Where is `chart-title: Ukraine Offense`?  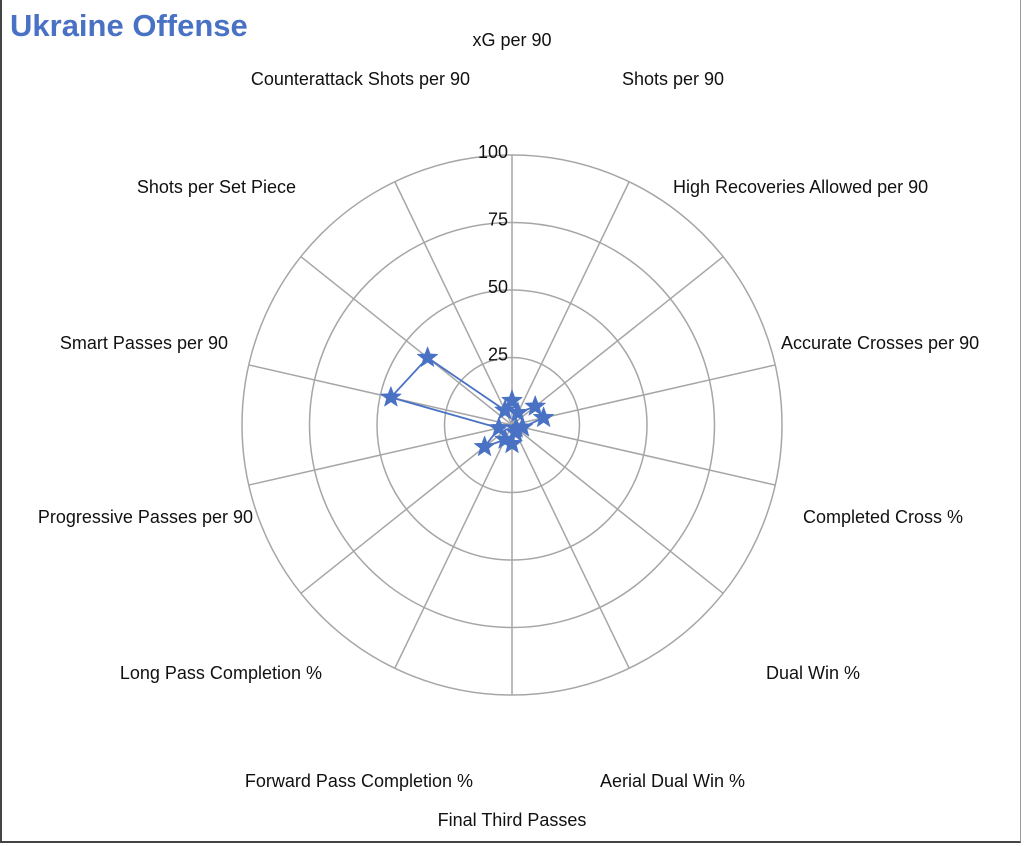 chart-title: Ukraine Offense is located at coordinates (129, 25).